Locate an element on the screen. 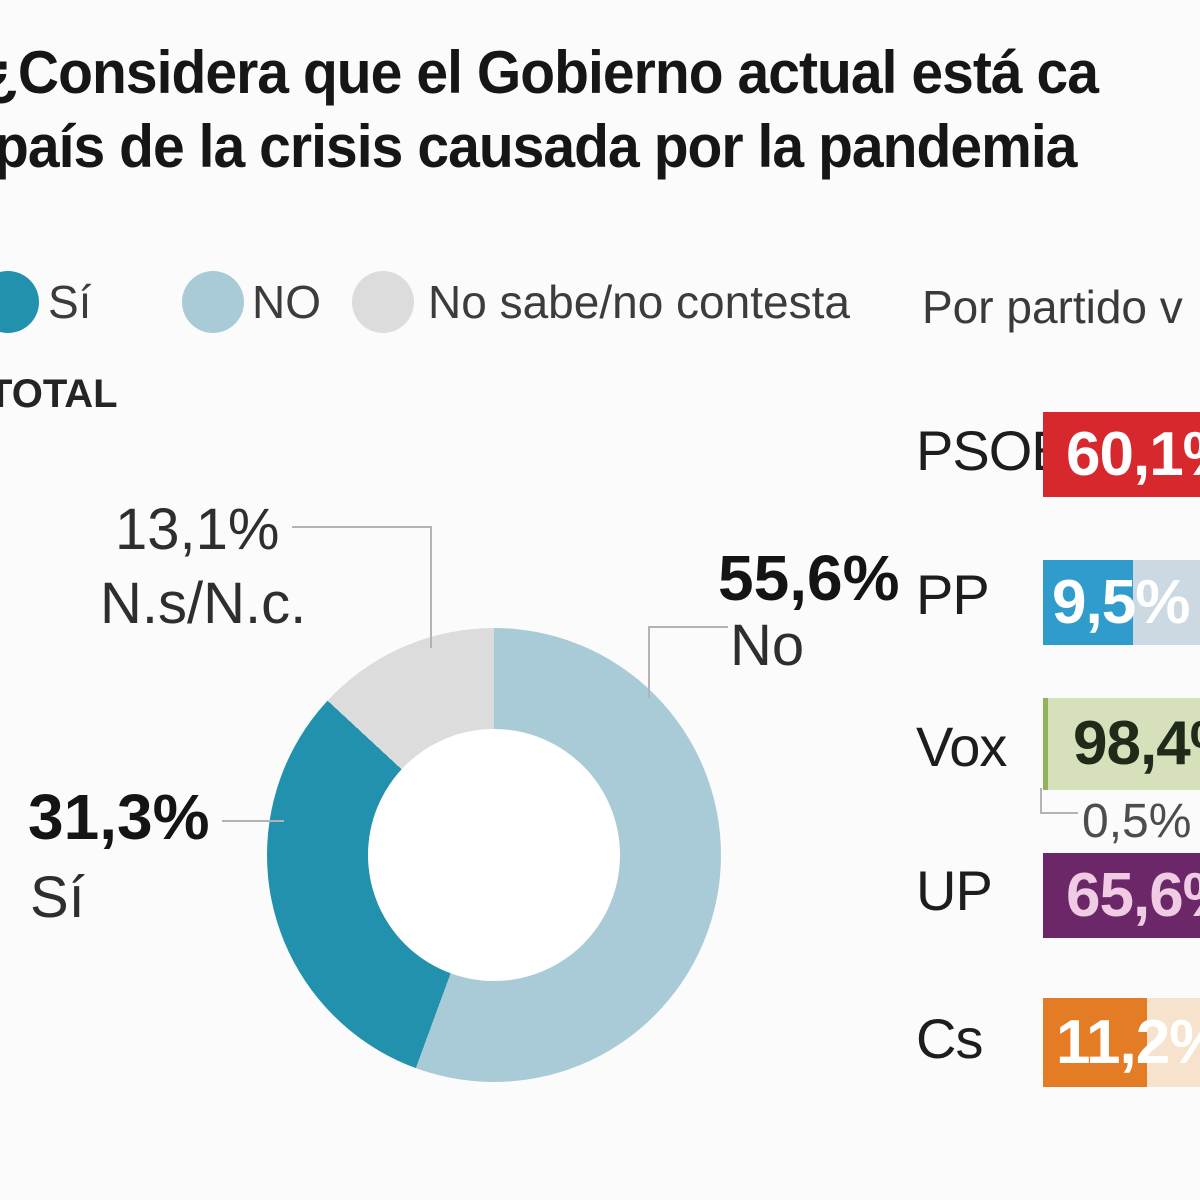 The image size is (1200, 1200). bar-cs-value: 11,2% is located at coordinates (1128, 1042).